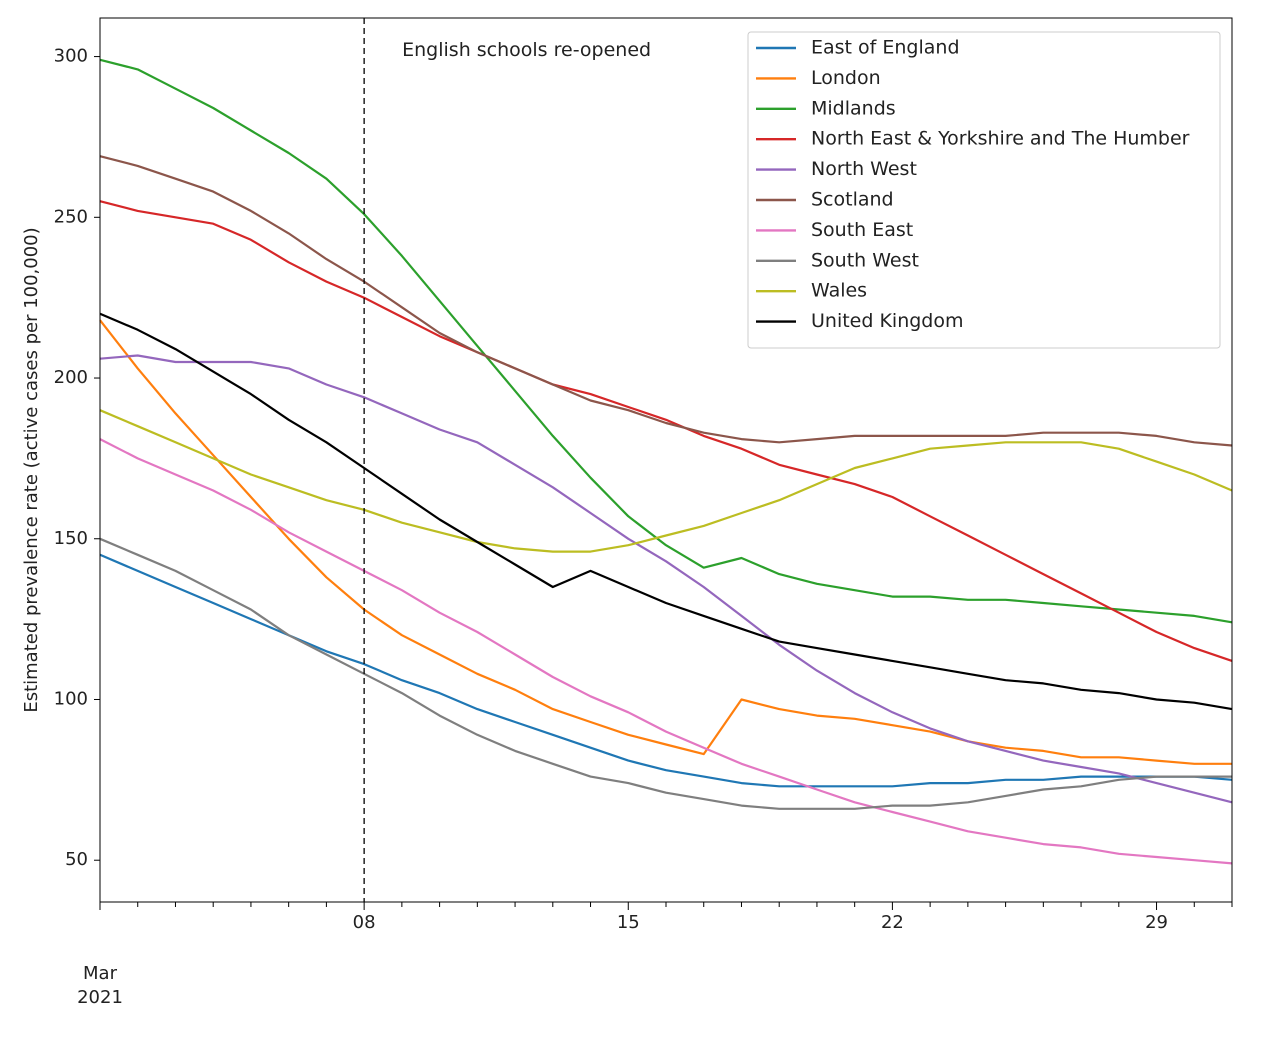  I want to click on y-tick-label: 200, so click(71, 377).